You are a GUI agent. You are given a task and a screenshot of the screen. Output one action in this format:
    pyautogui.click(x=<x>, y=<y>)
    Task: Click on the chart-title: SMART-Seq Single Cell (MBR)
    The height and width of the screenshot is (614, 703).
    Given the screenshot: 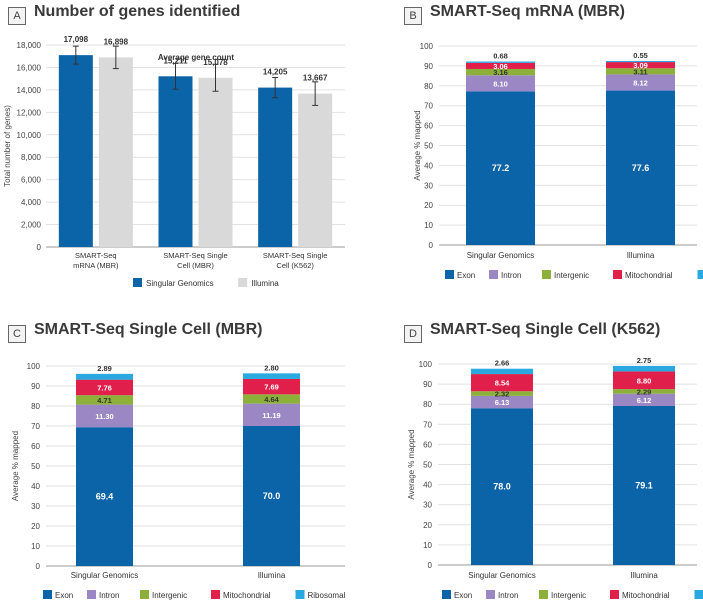 What is the action you would take?
    pyautogui.click(x=148, y=330)
    